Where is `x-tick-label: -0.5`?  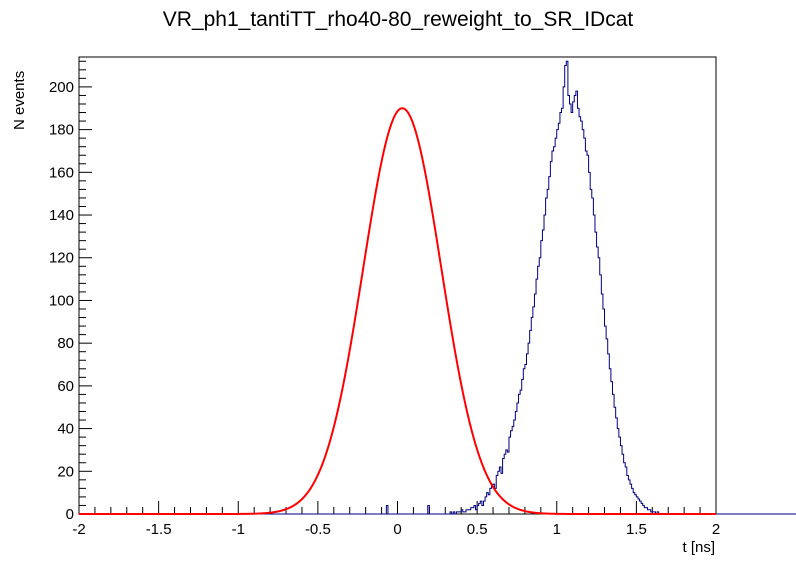 x-tick-label: -0.5 is located at coordinates (318, 529).